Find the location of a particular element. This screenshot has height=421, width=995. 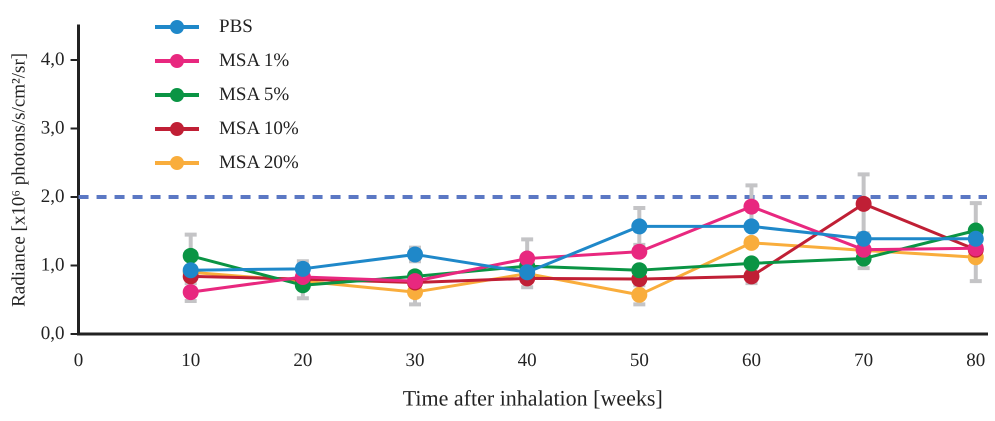

legend-label: MSA 10% is located at coordinates (259, 129).